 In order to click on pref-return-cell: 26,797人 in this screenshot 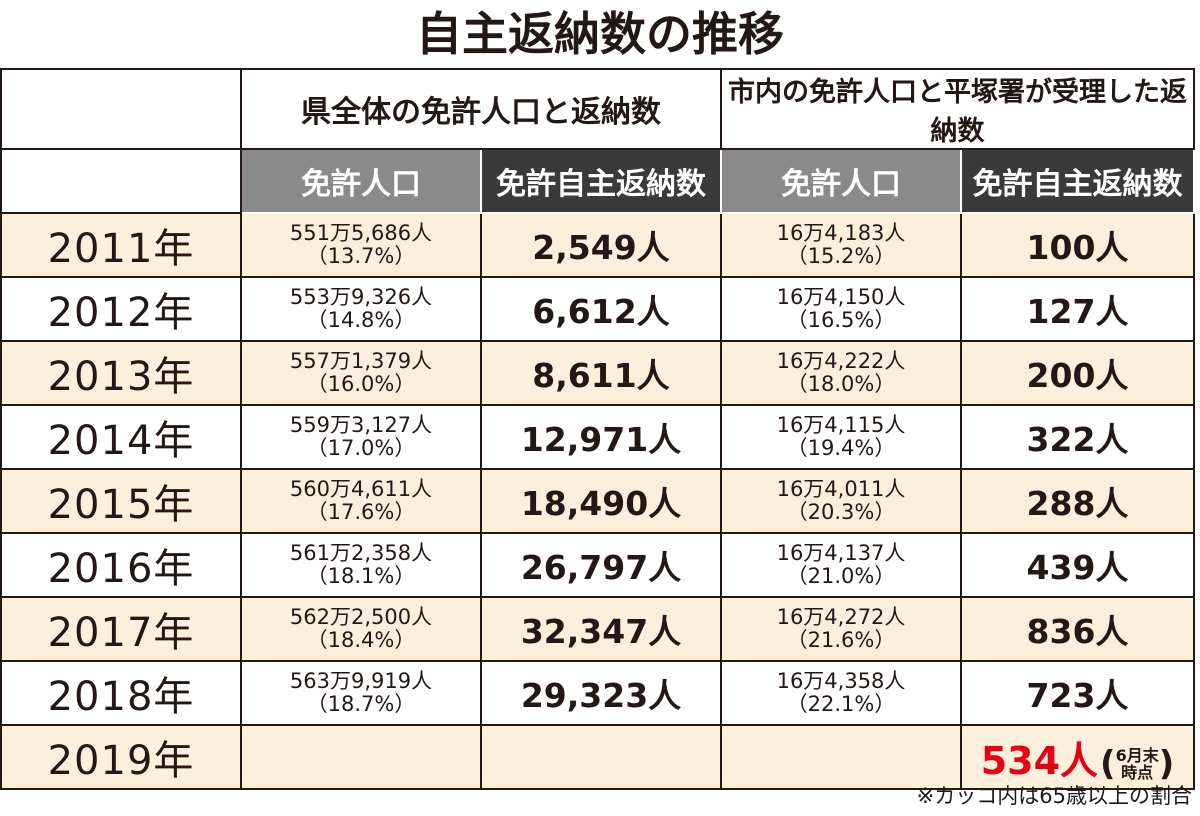, I will do `click(601, 565)`.